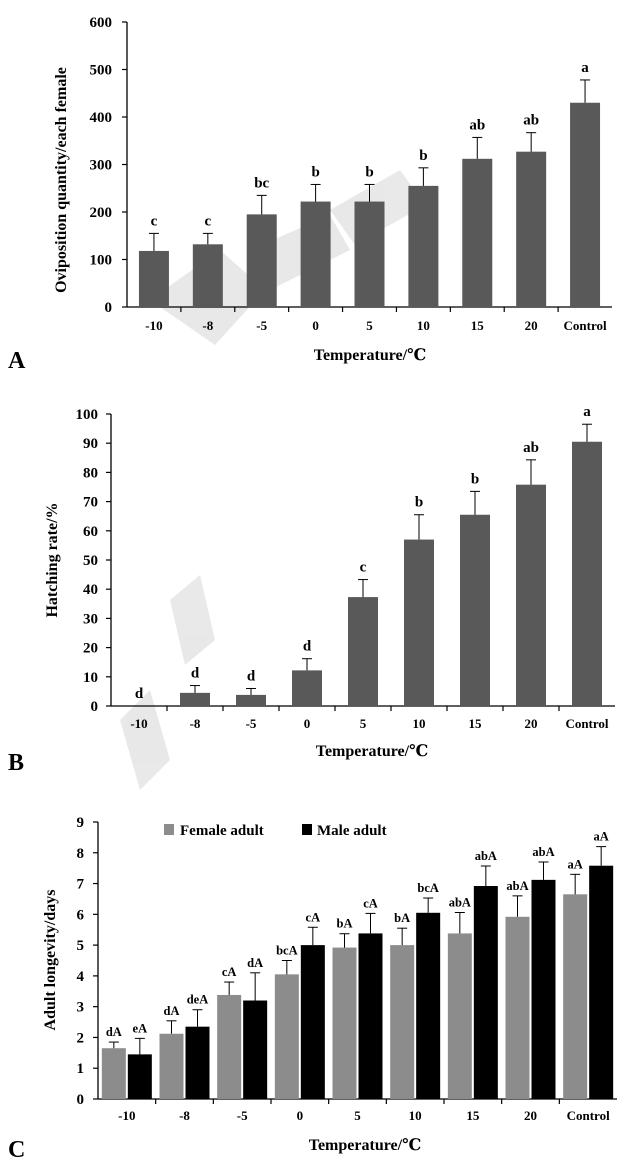 The image size is (622, 1157). I want to click on y-tick-label: 60, so click(90, 532).